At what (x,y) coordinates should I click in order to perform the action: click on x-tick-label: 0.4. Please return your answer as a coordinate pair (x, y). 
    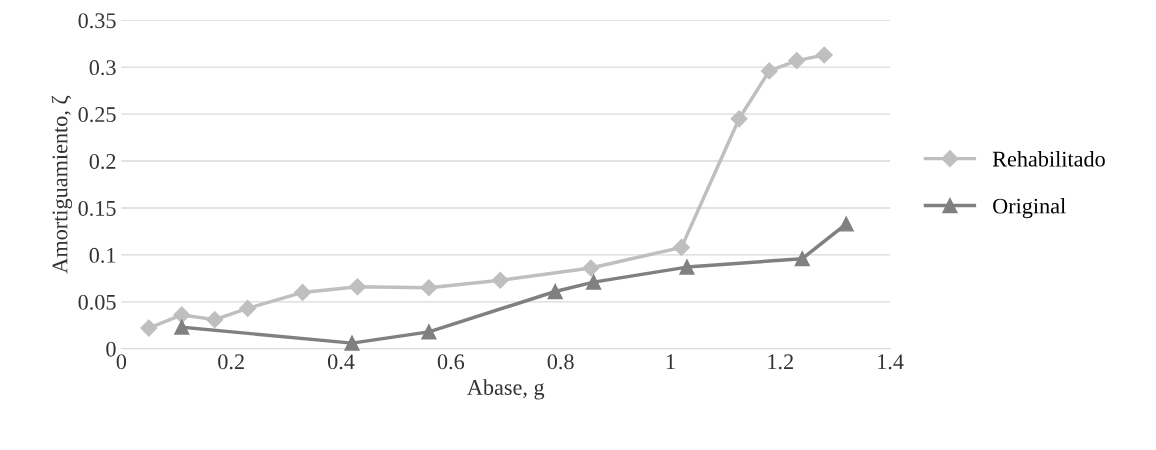
    Looking at the image, I should click on (341, 362).